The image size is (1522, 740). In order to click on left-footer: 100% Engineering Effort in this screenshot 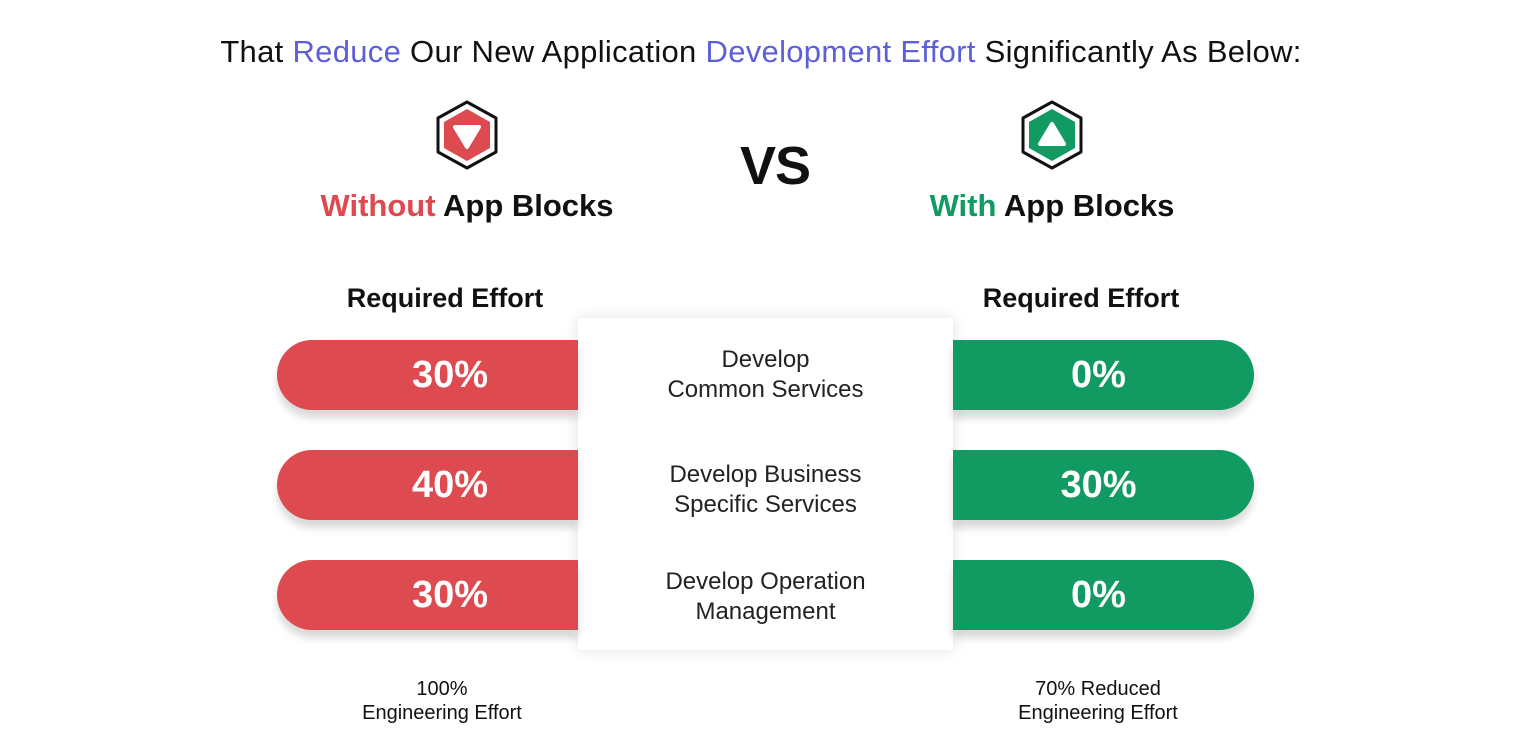, I will do `click(442, 701)`.